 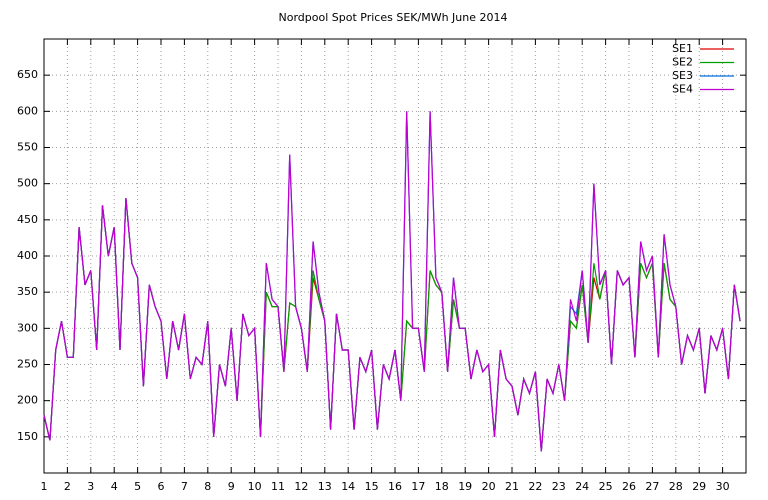 What do you see at coordinates (27, 74) in the screenshot?
I see `y-tick-label: 650` at bounding box center [27, 74].